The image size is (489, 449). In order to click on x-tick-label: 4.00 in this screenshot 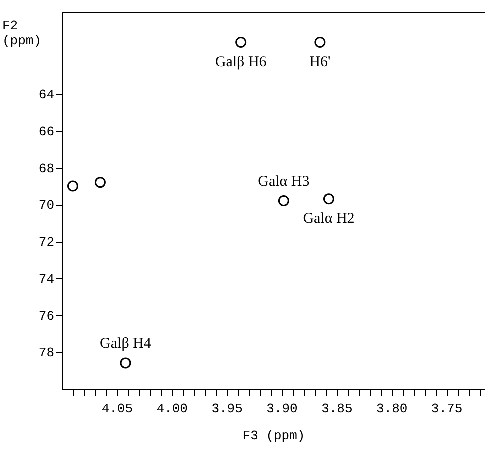, I will do `click(172, 409)`.